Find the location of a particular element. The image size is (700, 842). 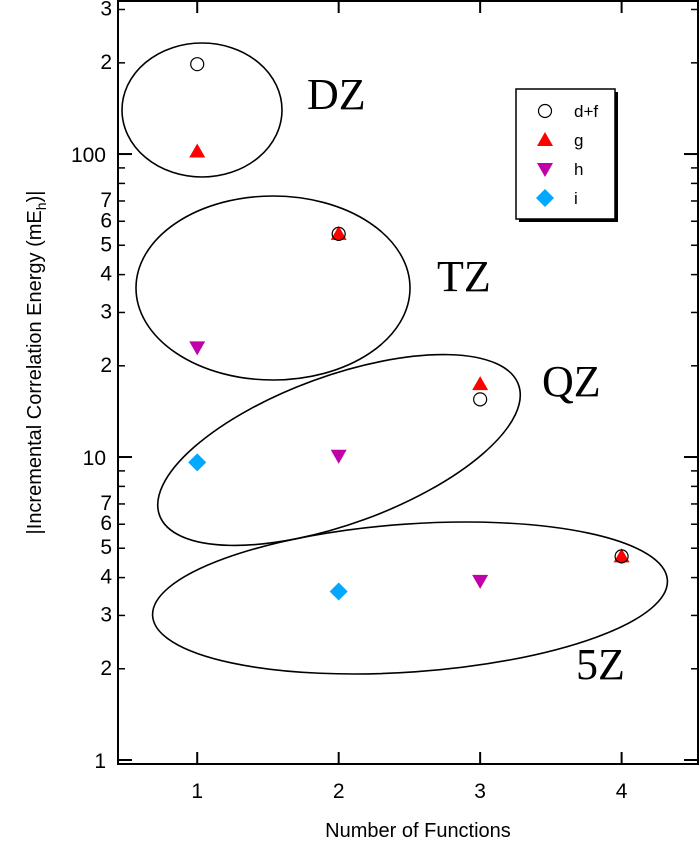

legend-marker-h is located at coordinates (545, 170).